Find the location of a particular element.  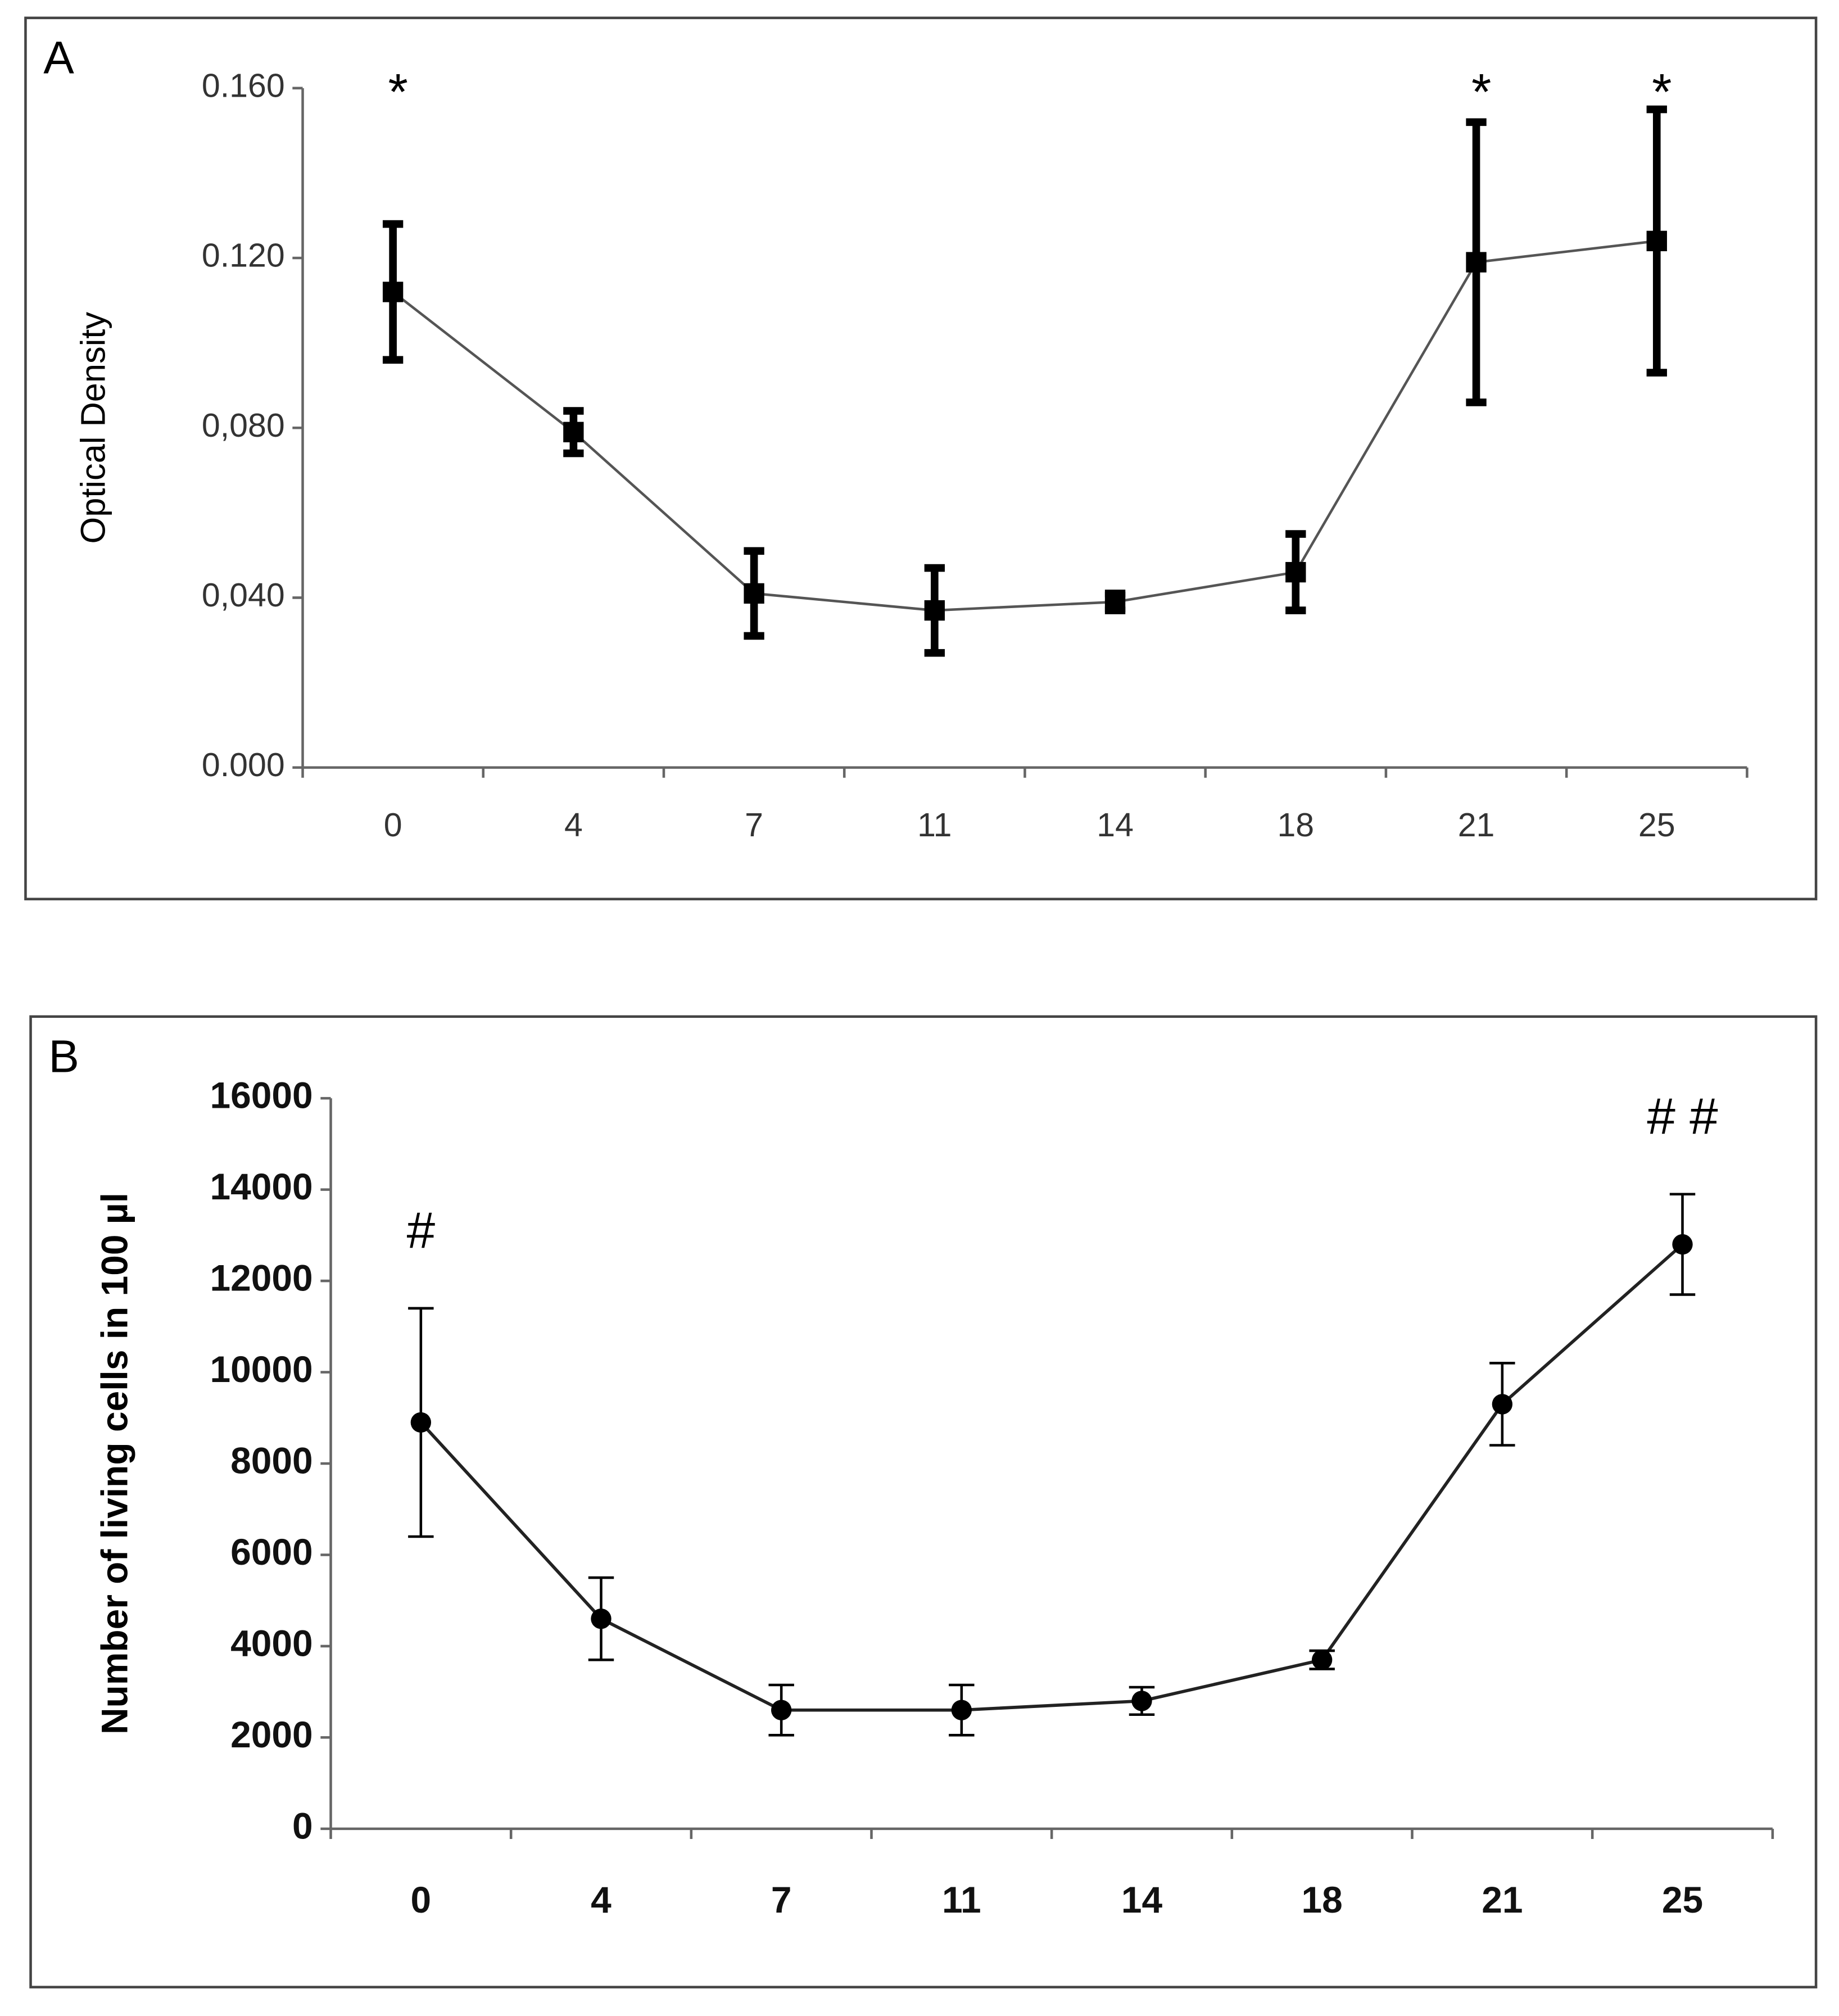

annotation: # is located at coordinates (421, 1230).